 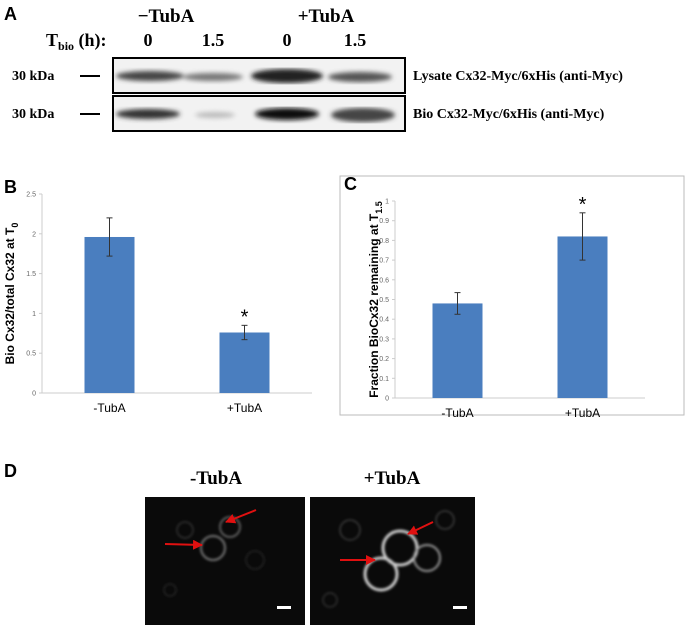 I want to click on condition-label: -TubA, so click(x=216, y=478).